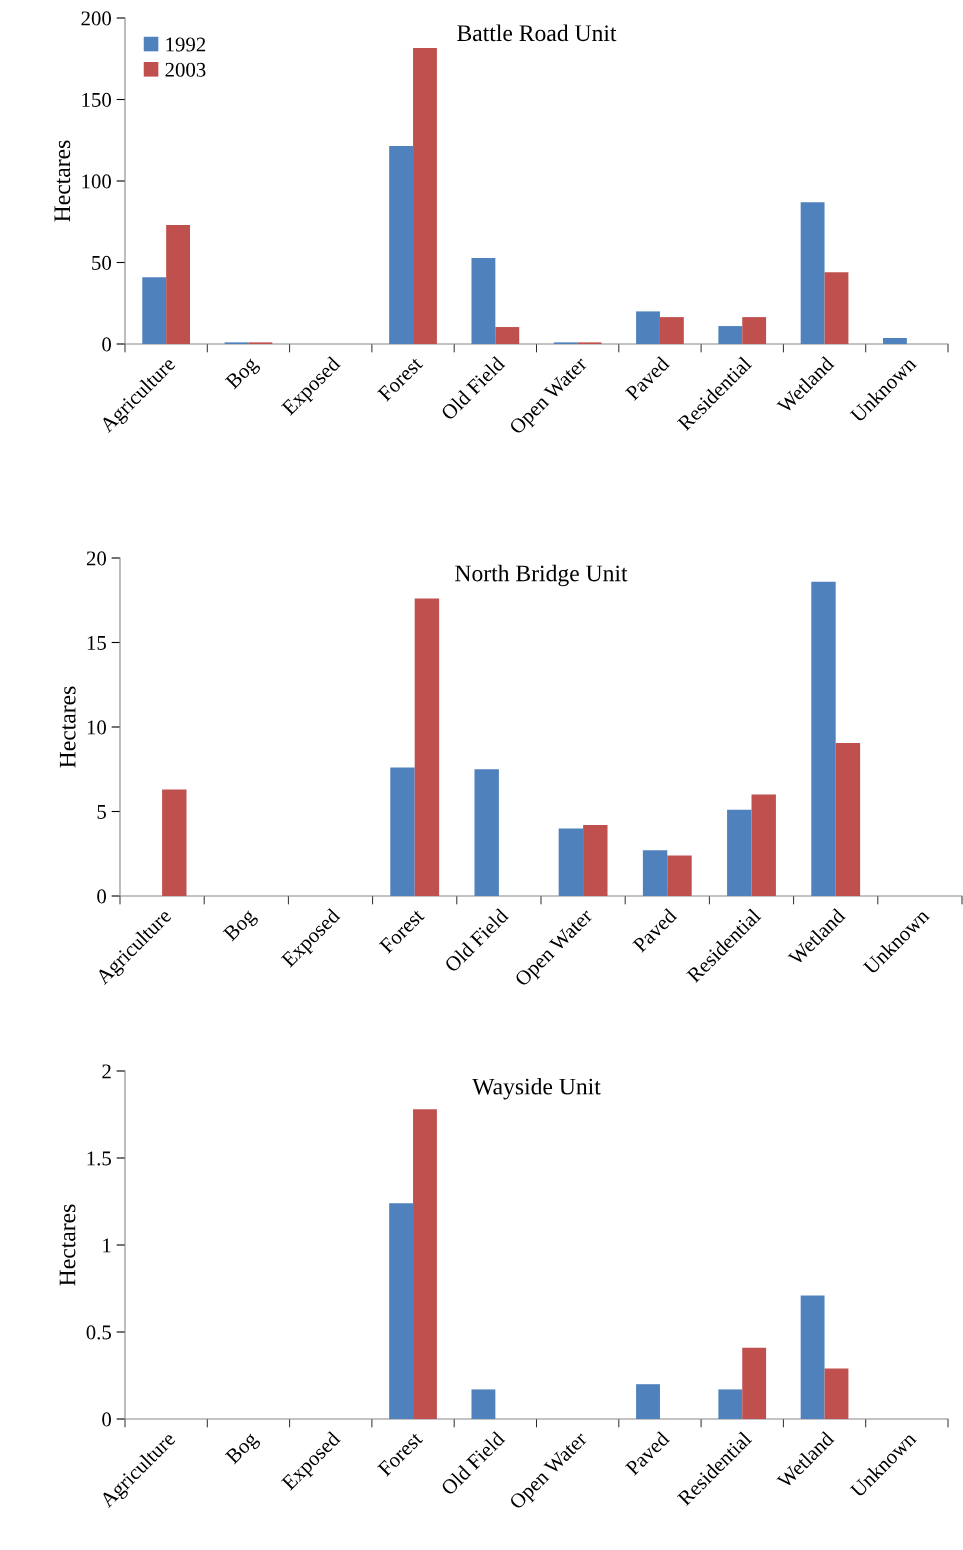 The width and height of the screenshot is (963, 1550). I want to click on y-tick-label: 15, so click(96, 642).